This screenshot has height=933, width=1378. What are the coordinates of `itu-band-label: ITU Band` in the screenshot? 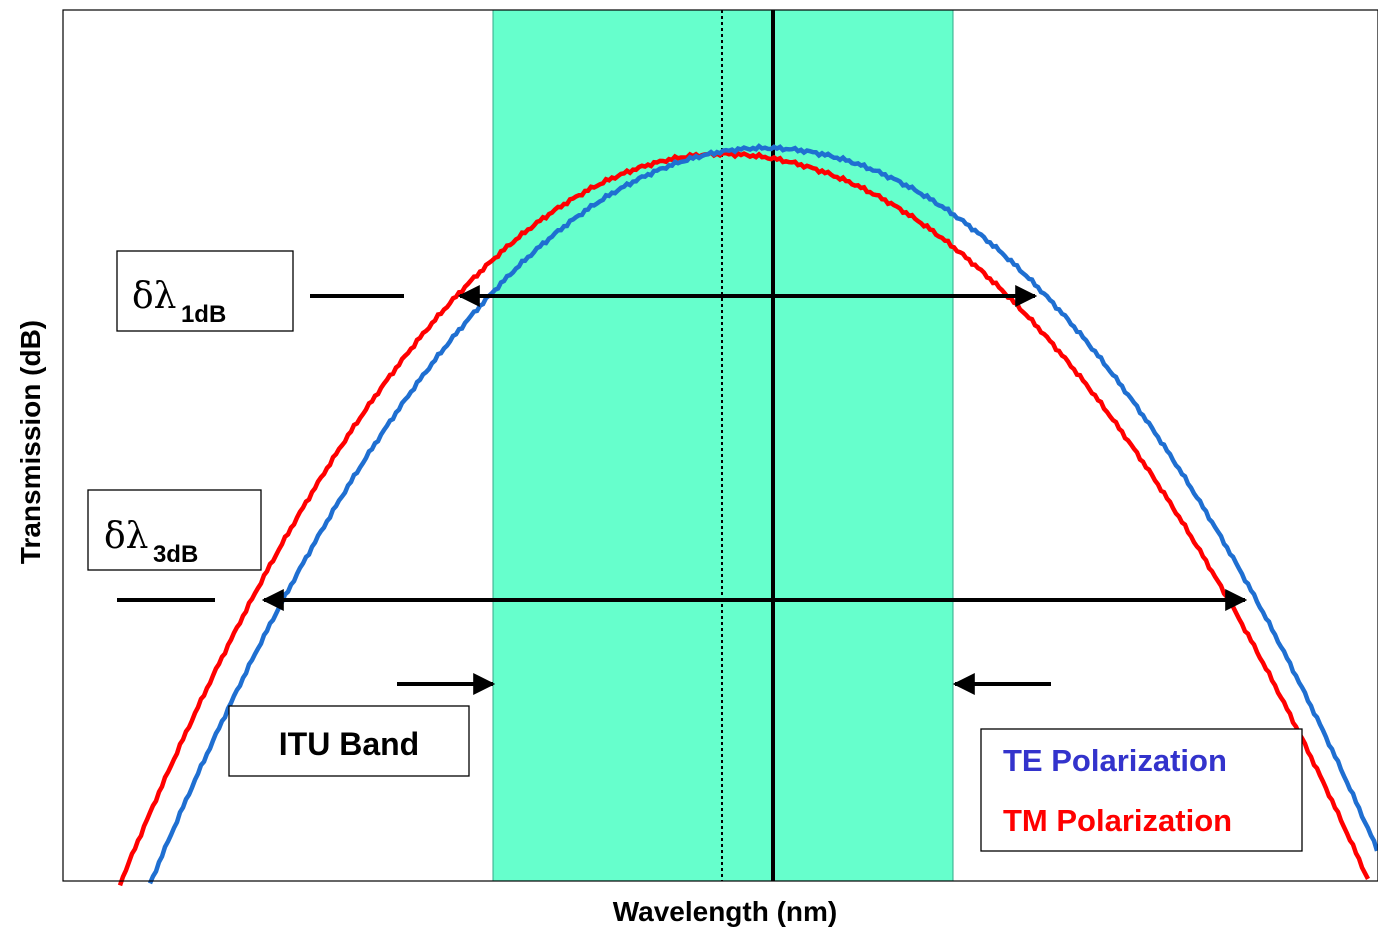 It's located at (349, 744).